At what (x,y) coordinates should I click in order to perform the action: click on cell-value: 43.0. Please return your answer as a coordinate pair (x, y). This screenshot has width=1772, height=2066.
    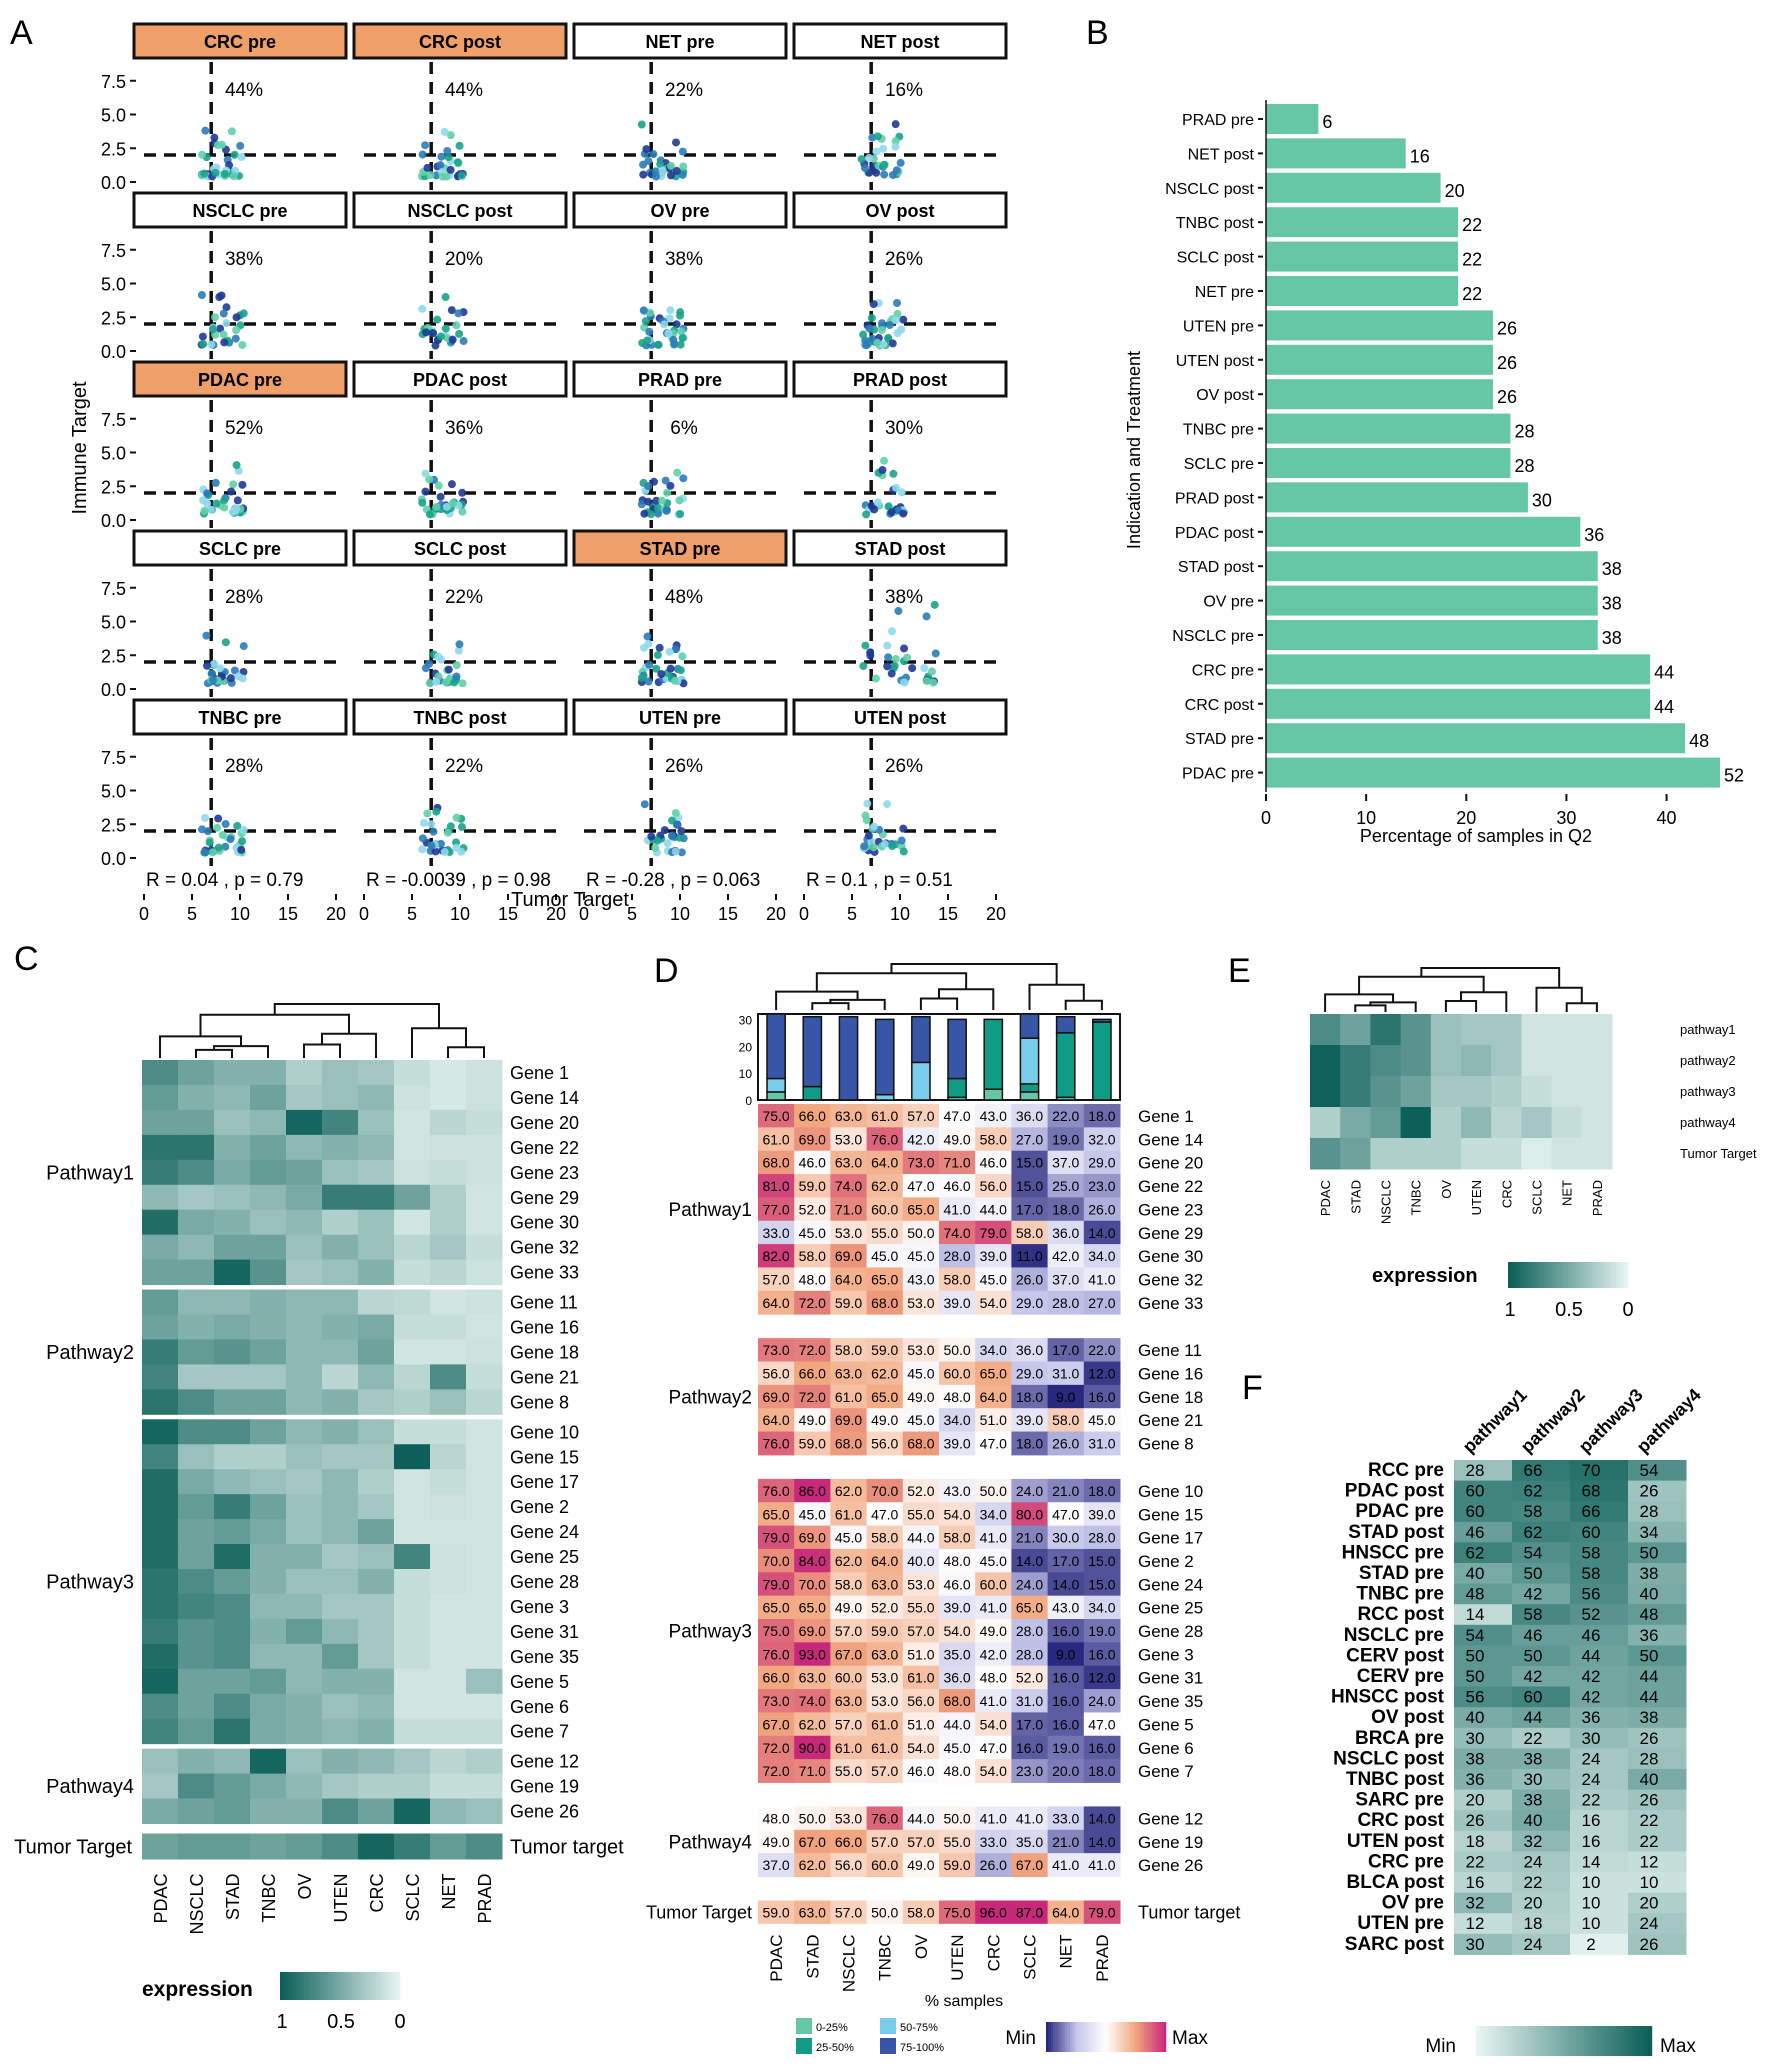
    Looking at the image, I should click on (1065, 1608).